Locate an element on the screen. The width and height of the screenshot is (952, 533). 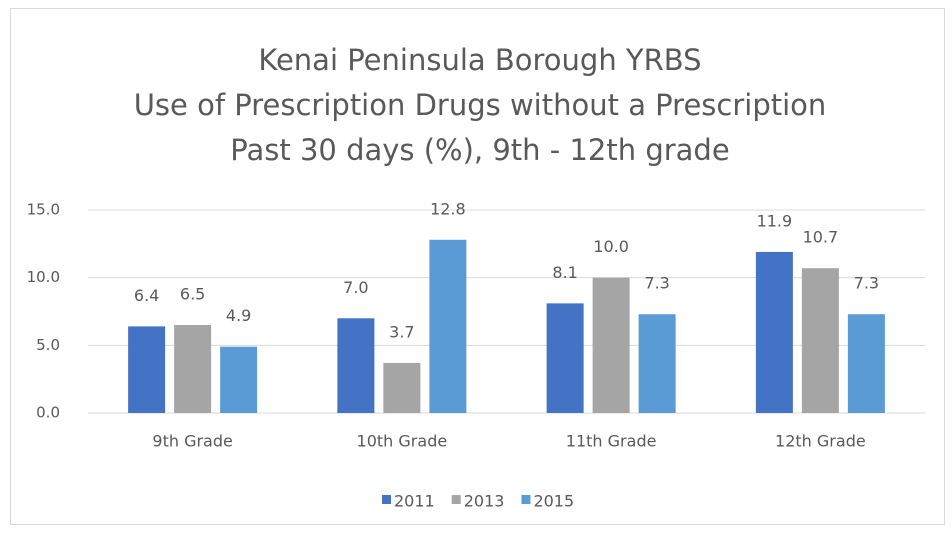
data-label: 12.8 is located at coordinates (448, 208).